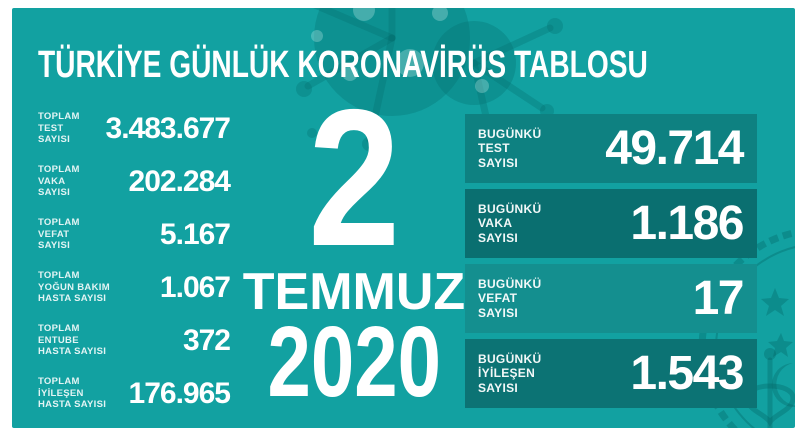 Image resolution: width=800 pixels, height=441 pixels. I want to click on daily-test-value: 49.714, so click(674, 148).